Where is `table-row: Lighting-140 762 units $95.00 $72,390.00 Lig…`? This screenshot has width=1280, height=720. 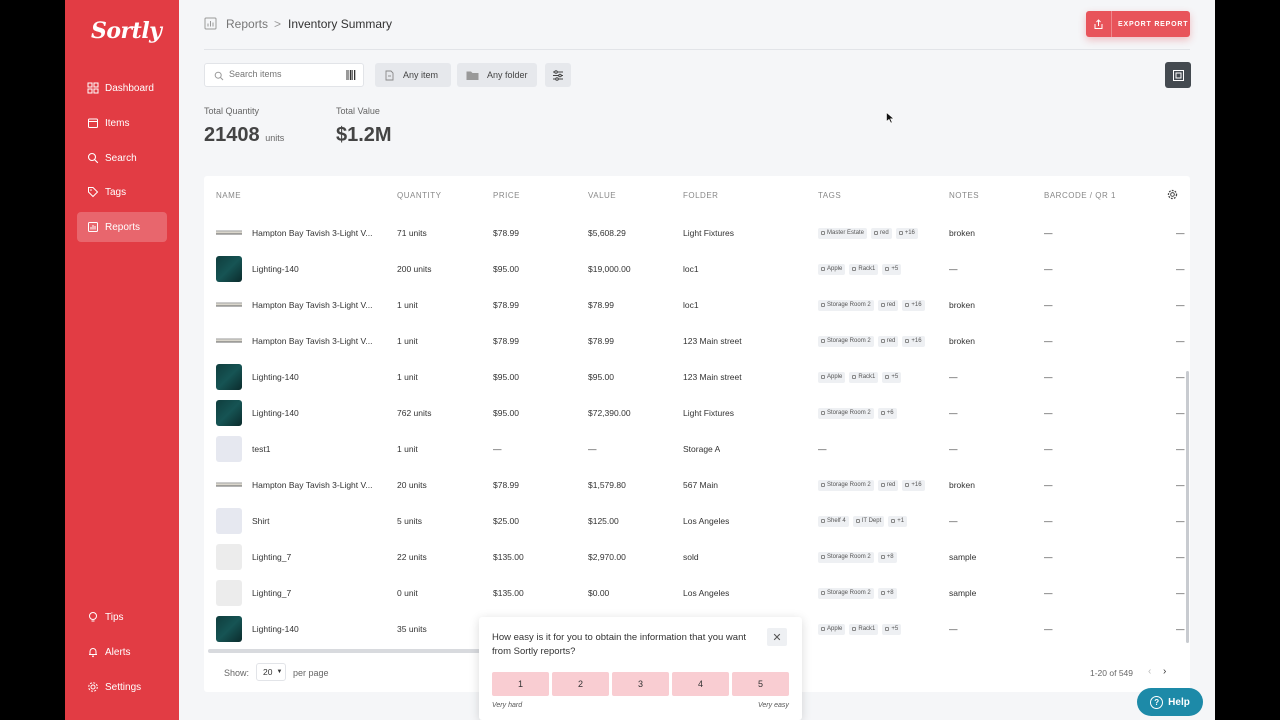 table-row: Lighting-140 762 units $95.00 $72,390.00 Lig… is located at coordinates (697, 413).